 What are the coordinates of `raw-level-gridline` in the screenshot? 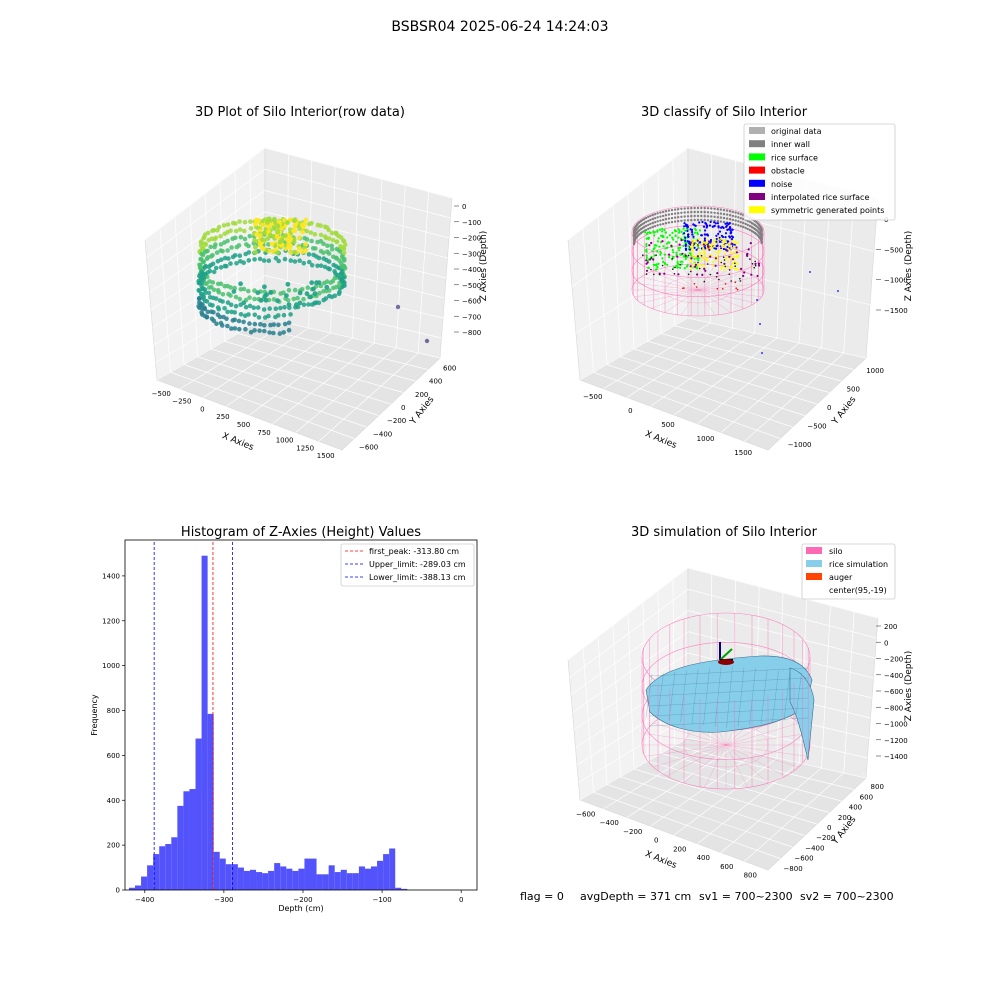 It's located at (298, 310).